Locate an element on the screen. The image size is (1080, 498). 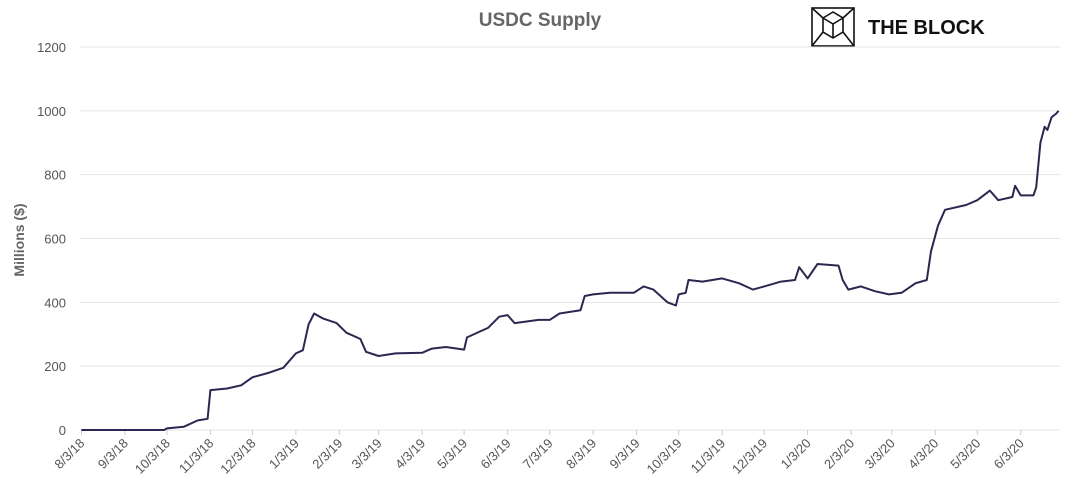
x-tick-label: 11/3/18 is located at coordinates (196, 456).